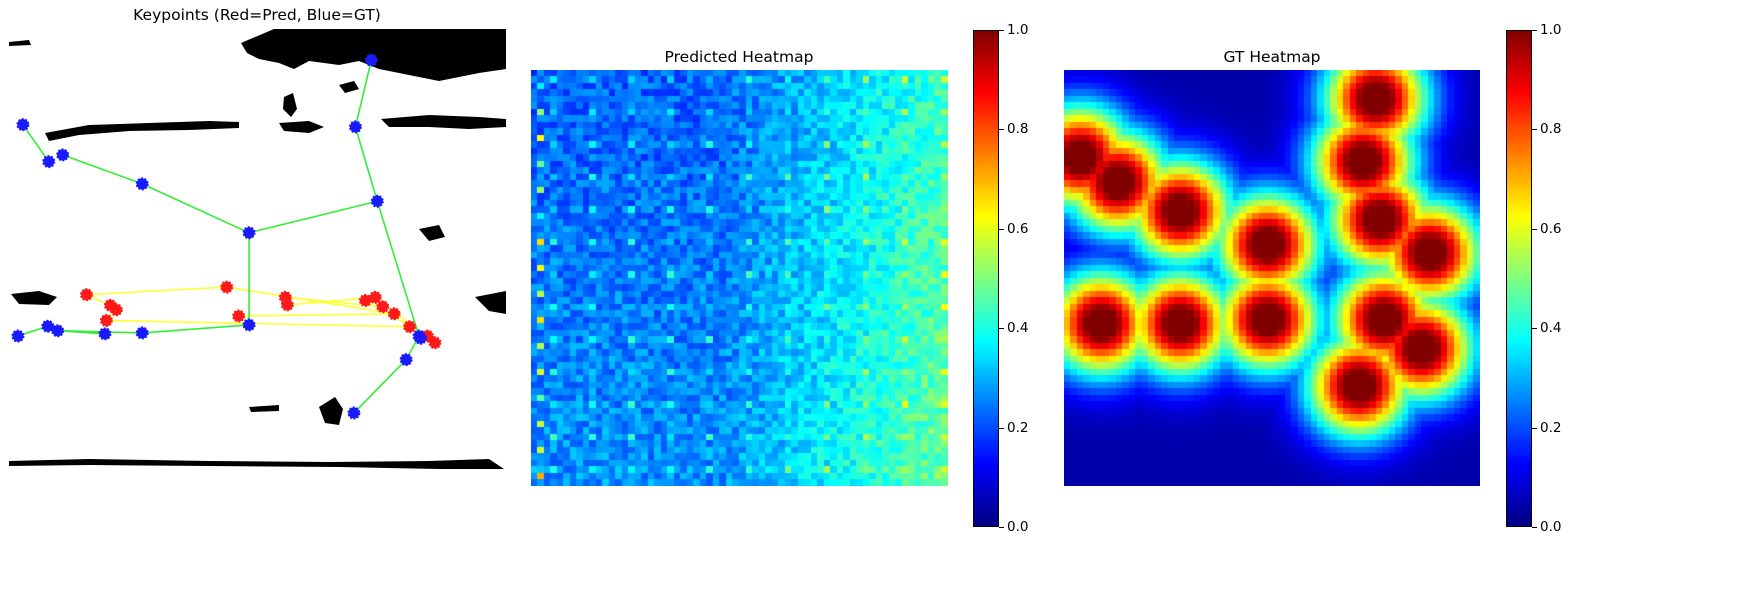 The height and width of the screenshot is (606, 1750). Describe the element at coordinates (1272, 57) in the screenshot. I see `gt-heatmap-title: GT Heatmap` at that location.